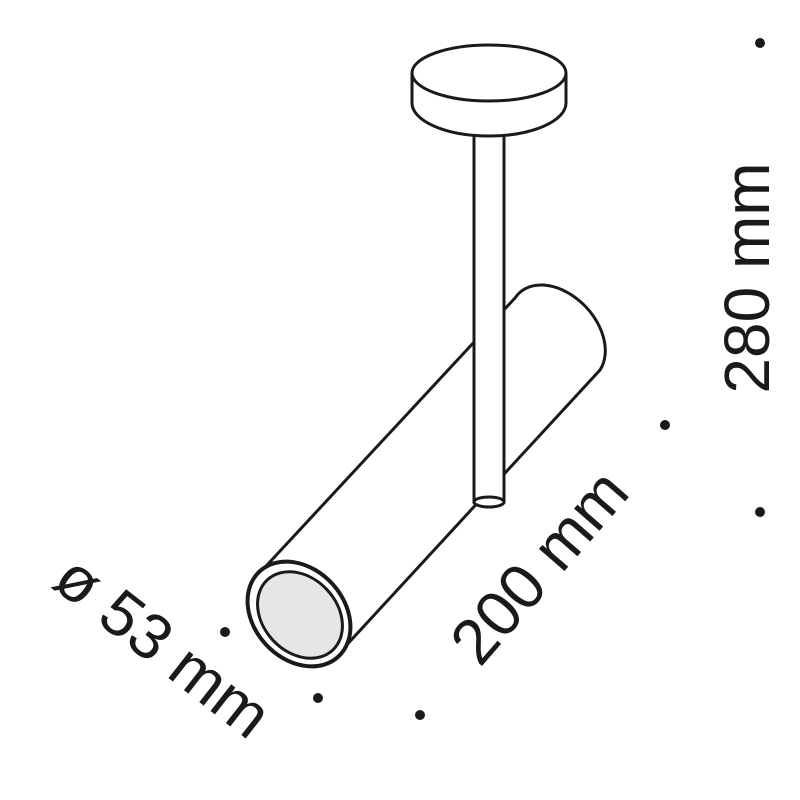 This screenshot has width=800, height=800. What do you see at coordinates (665, 425) in the screenshot?
I see `length-dot-top` at bounding box center [665, 425].